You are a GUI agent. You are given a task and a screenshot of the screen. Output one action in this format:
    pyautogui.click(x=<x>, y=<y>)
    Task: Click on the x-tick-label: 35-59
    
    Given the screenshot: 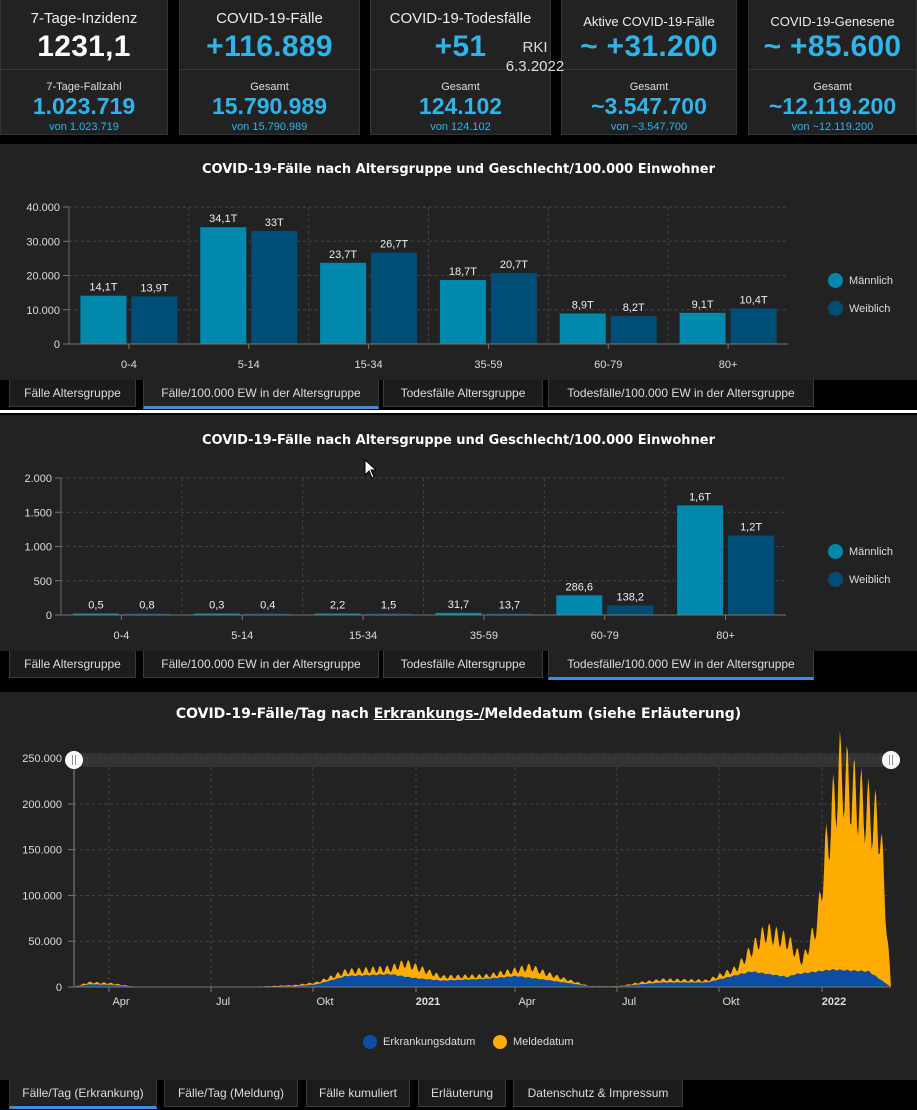 What is the action you would take?
    pyautogui.click(x=488, y=365)
    